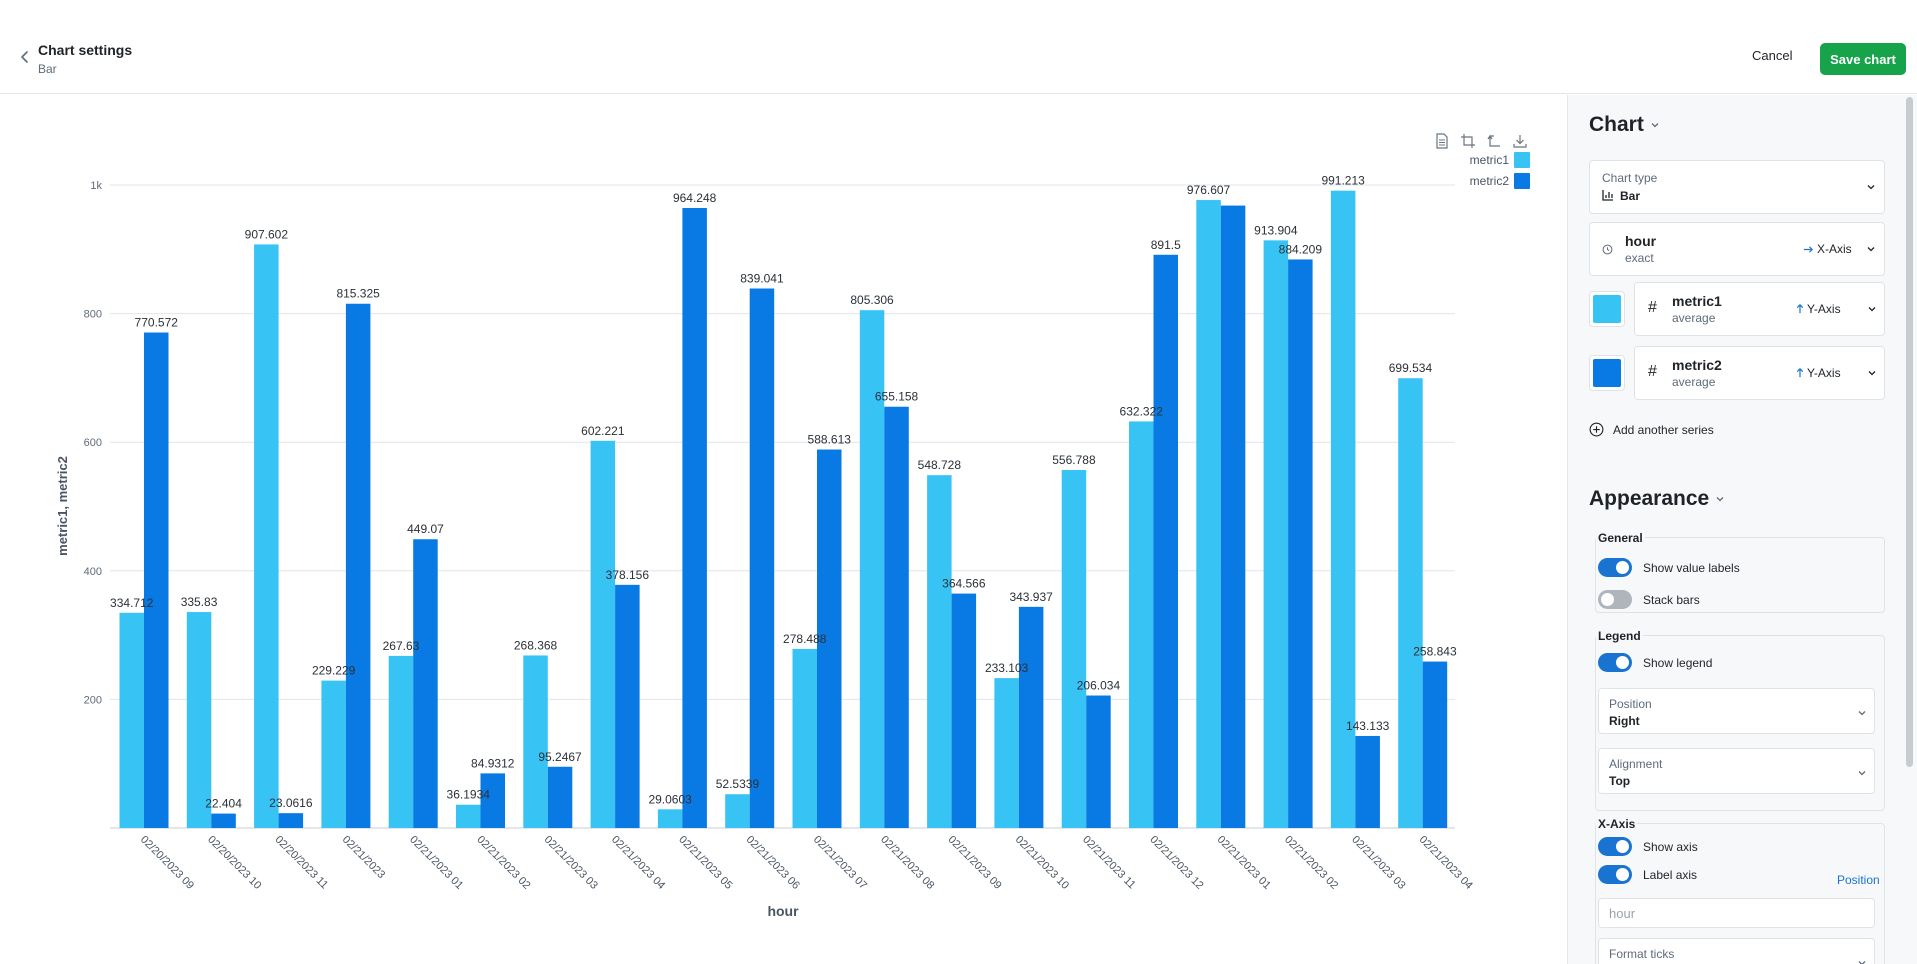 The width and height of the screenshot is (1917, 964). I want to click on label-axis-toggle, so click(1615, 874).